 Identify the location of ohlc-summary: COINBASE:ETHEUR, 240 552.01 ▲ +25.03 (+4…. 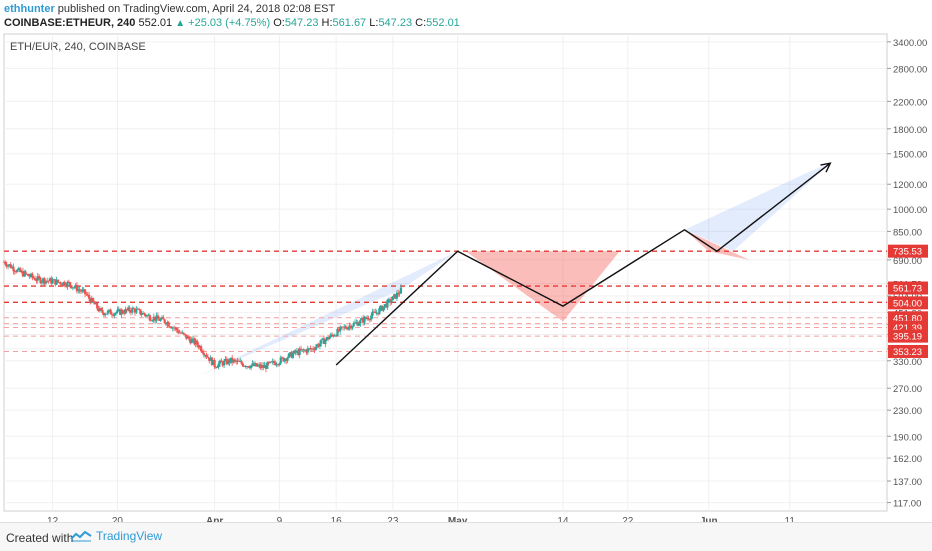
(232, 23).